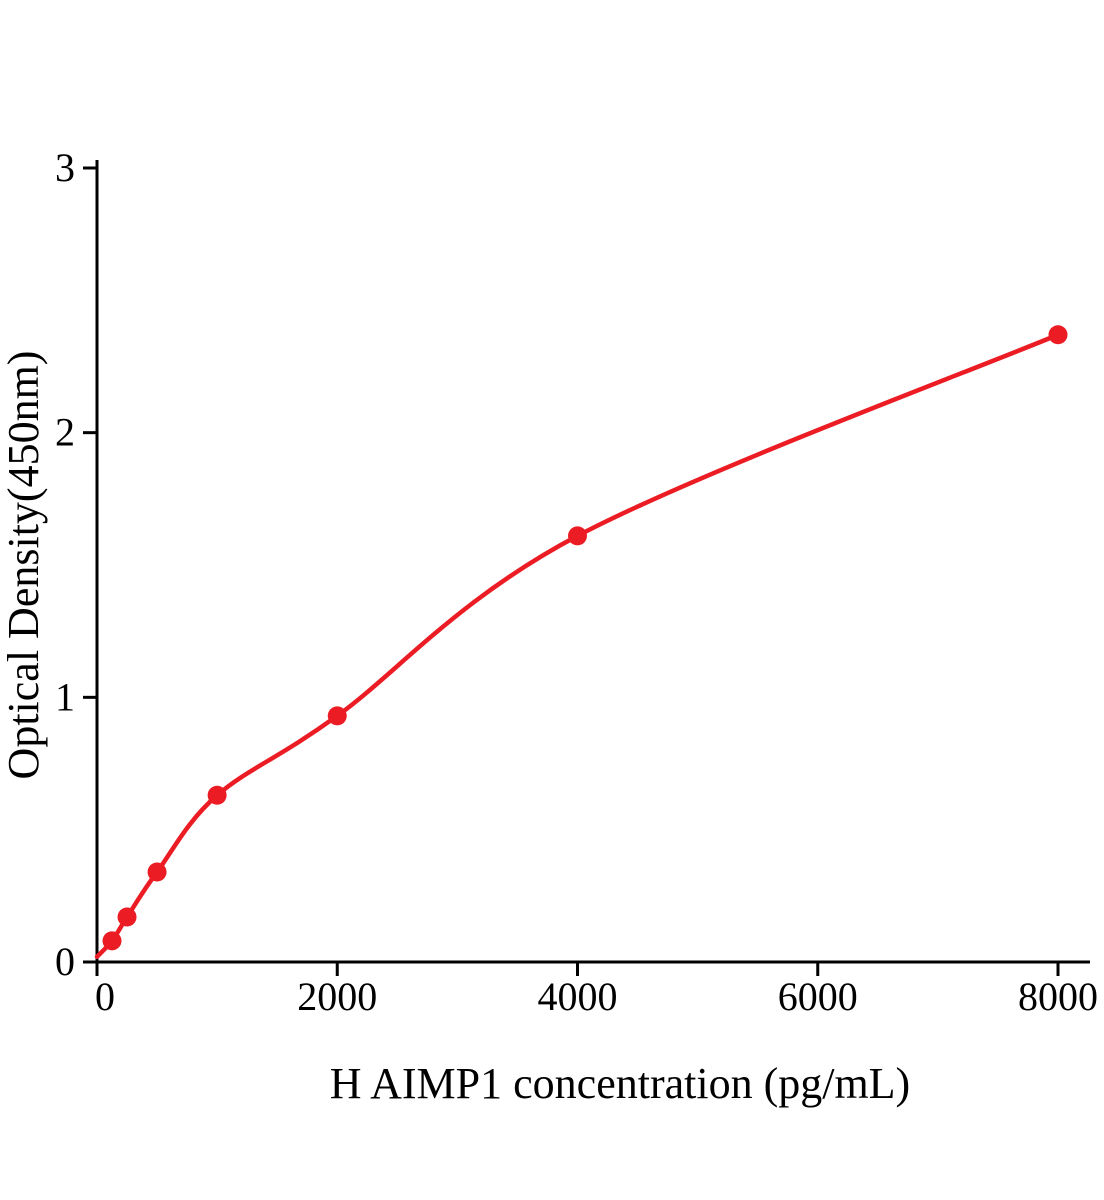 The image size is (1104, 1200). Describe the element at coordinates (1058, 996) in the screenshot. I see `x-tick-label: 8000` at that location.